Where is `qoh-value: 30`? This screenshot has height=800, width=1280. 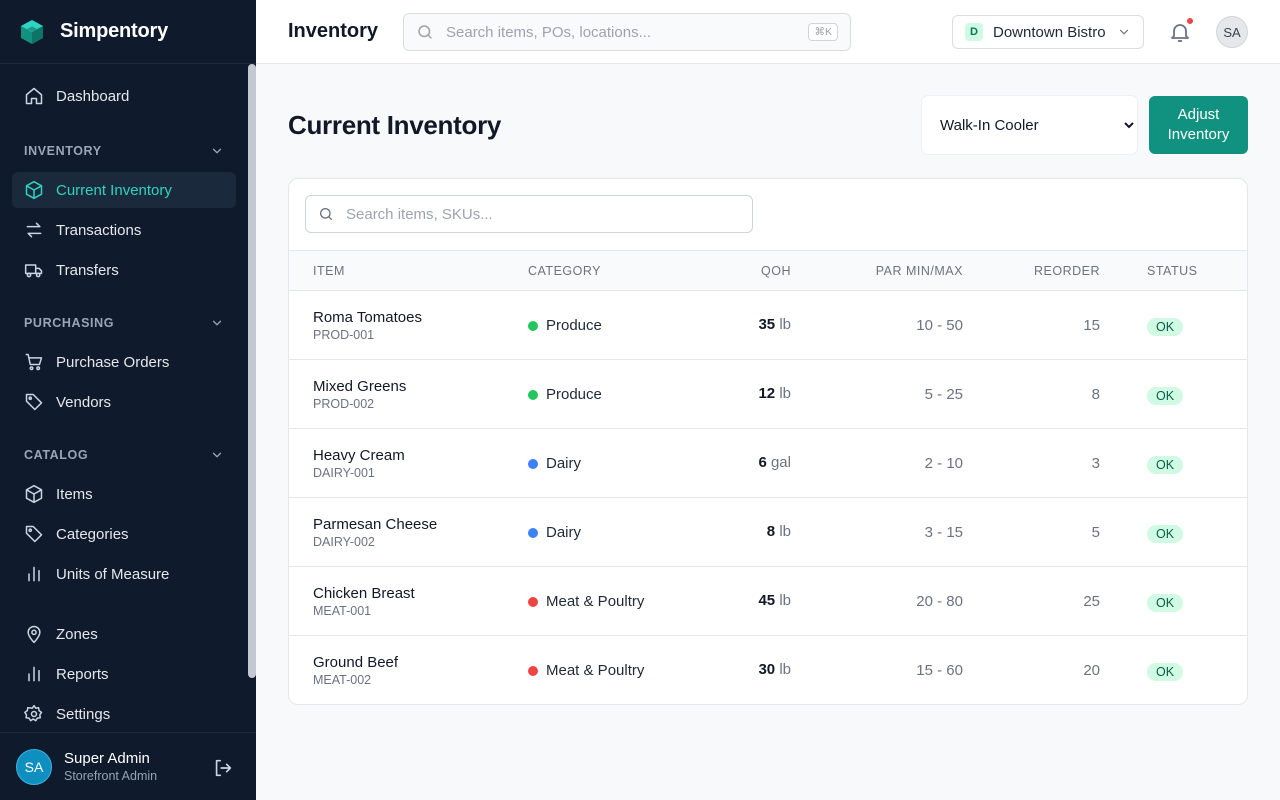
qoh-value: 30 is located at coordinates (767, 669).